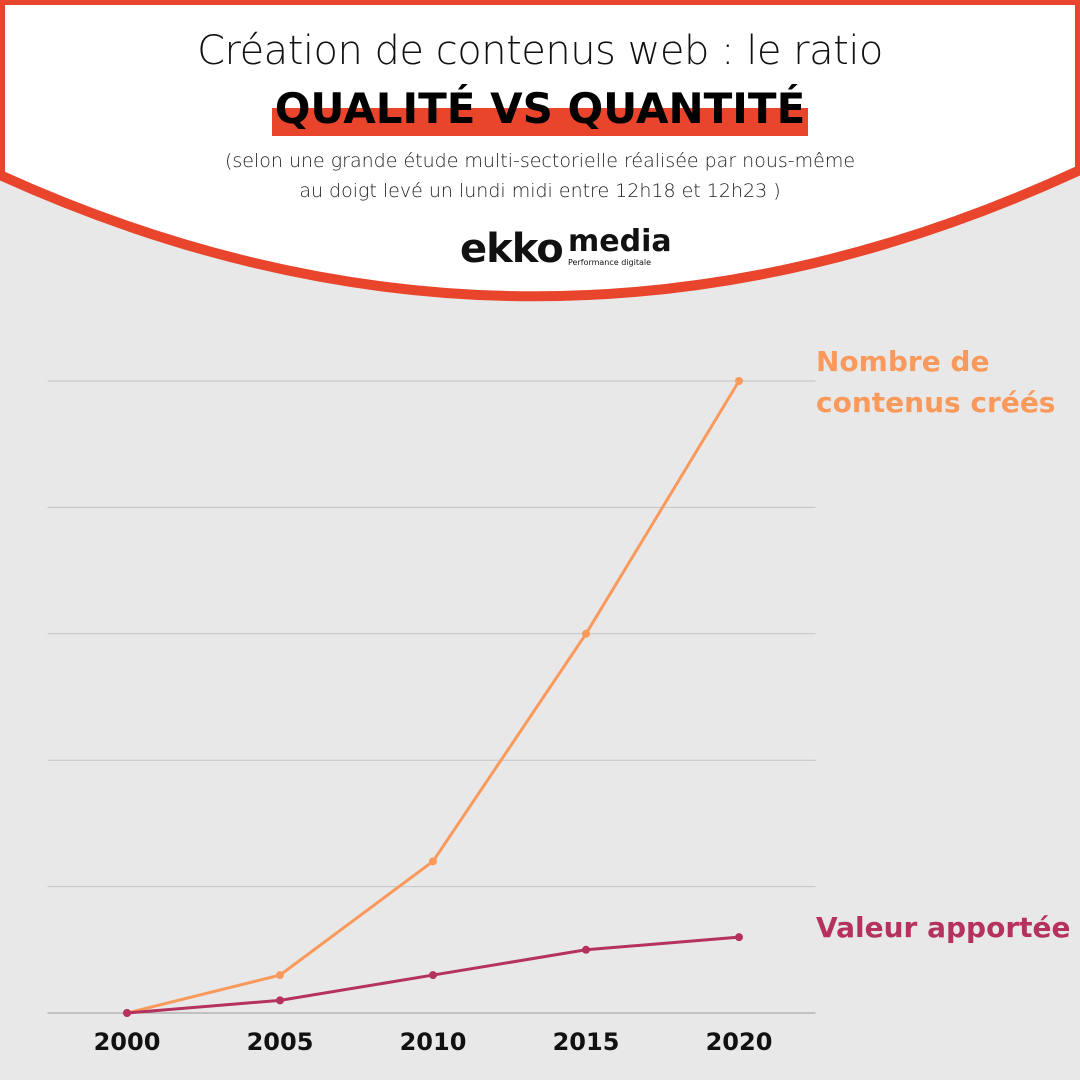 The width and height of the screenshot is (1080, 1080). What do you see at coordinates (512, 249) in the screenshot?
I see `logo-name: ekko` at bounding box center [512, 249].